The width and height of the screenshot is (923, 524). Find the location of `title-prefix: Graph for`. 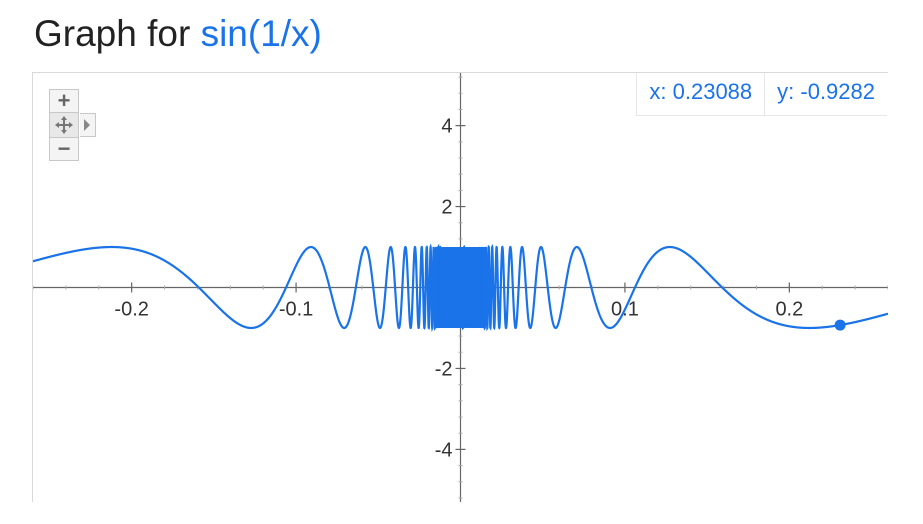

title-prefix: Graph for is located at coordinates (117, 33).